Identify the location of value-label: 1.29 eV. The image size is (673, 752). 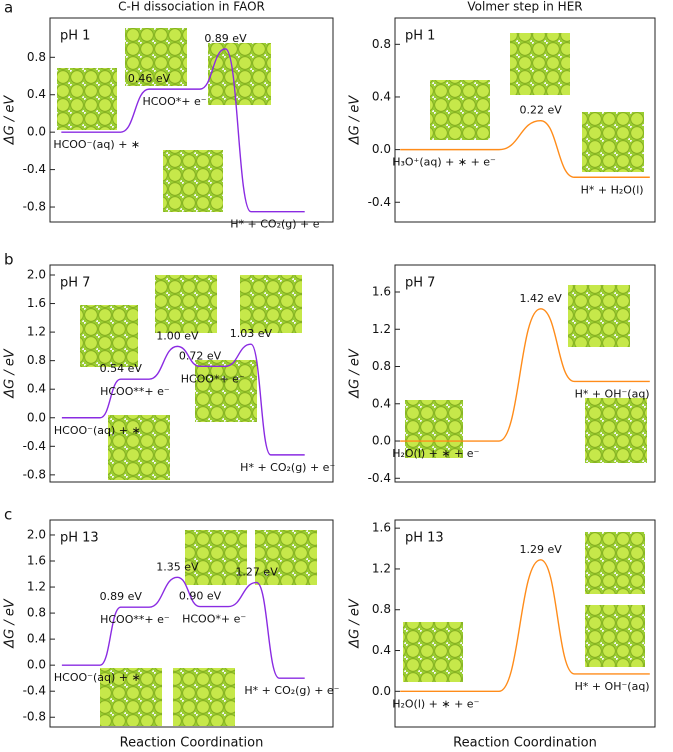
(540, 549).